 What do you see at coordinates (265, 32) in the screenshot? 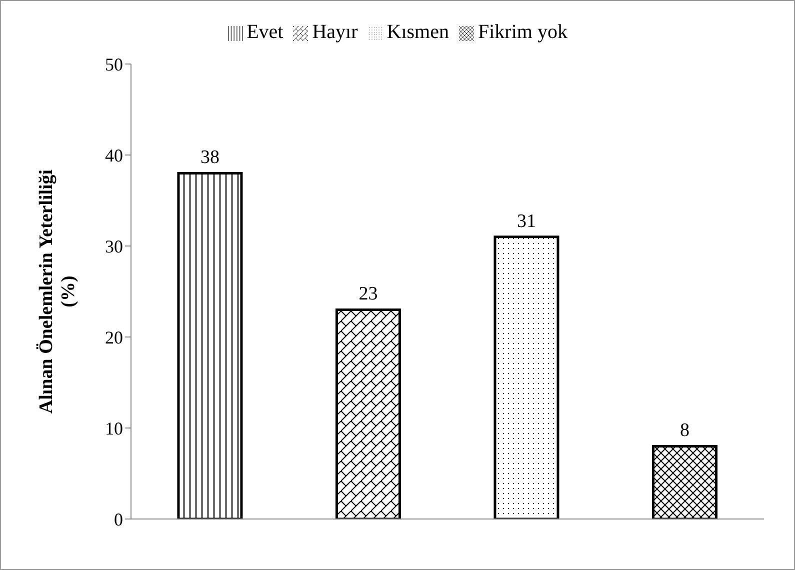
I see `legend-label: Evet` at bounding box center [265, 32].